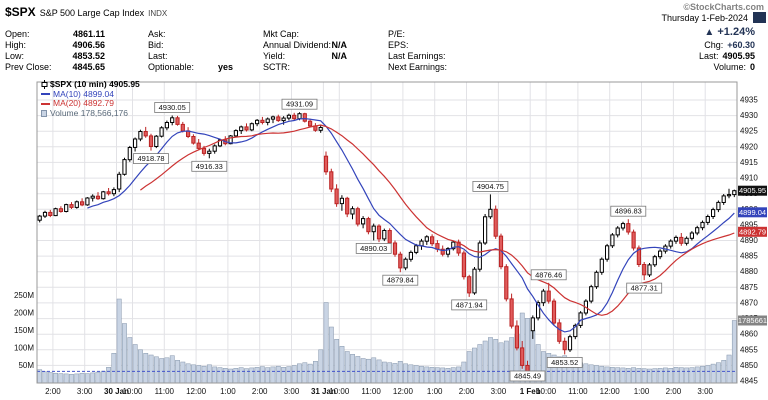  I want to click on field-label: Next Earnings:, so click(418, 67).